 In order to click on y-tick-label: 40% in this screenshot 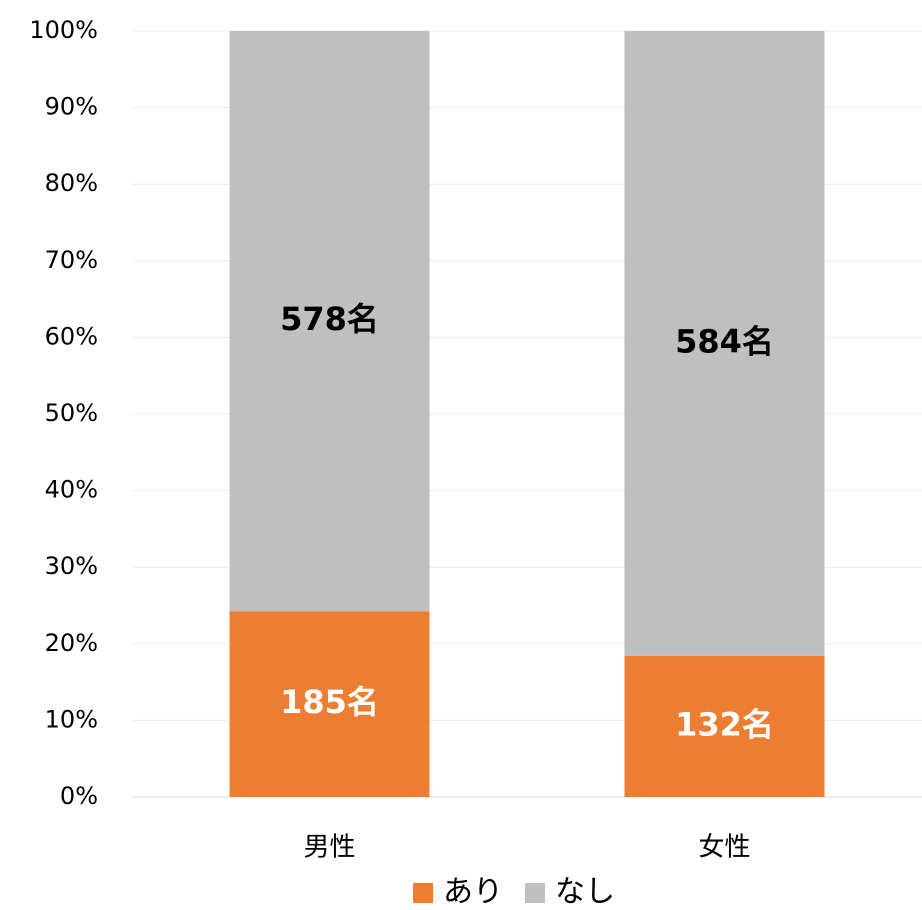, I will do `click(71, 490)`.